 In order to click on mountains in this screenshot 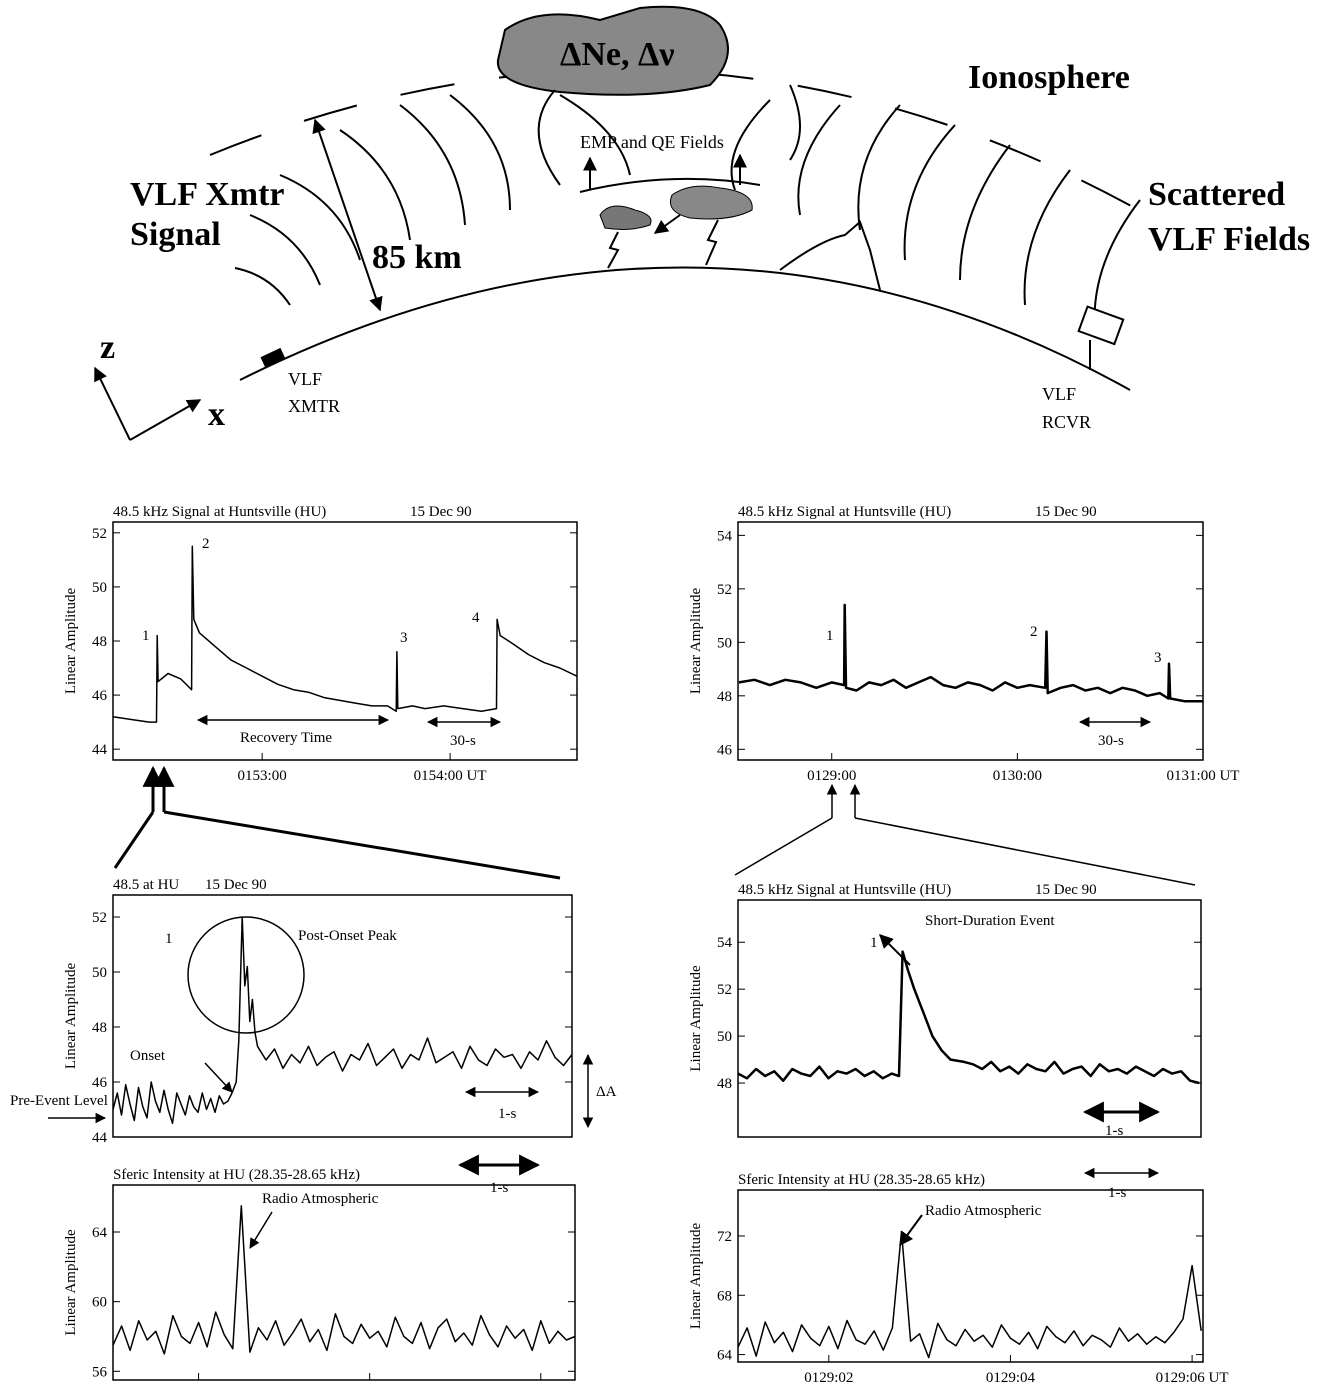, I will do `click(830, 255)`.